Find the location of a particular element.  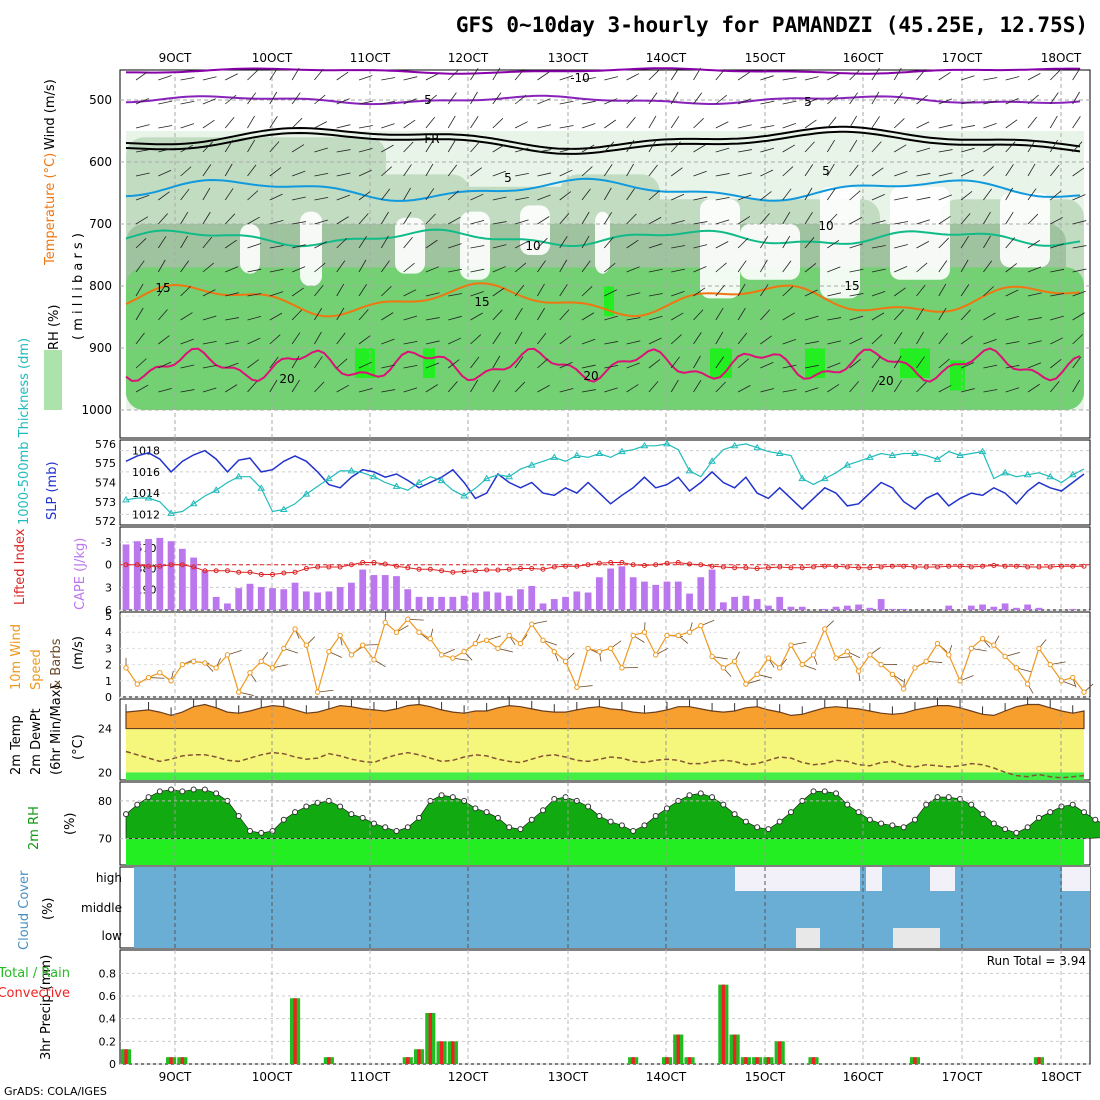

temp-tick-label: 24 is located at coordinates (105, 729).